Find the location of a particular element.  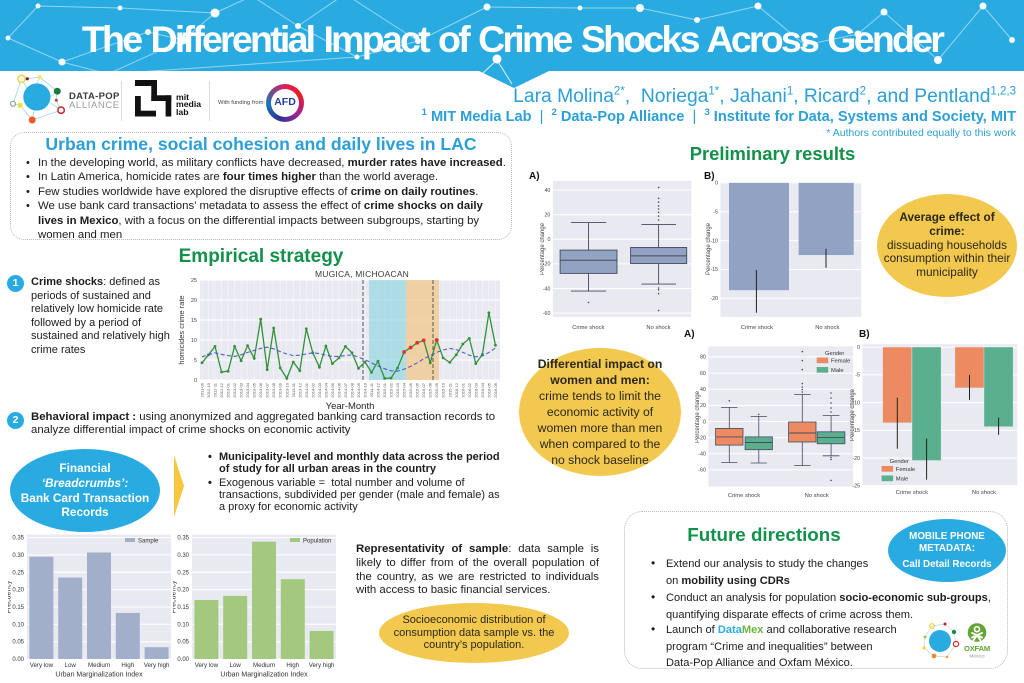

svg-text: 2011-06 is located at coordinates (202, 389).